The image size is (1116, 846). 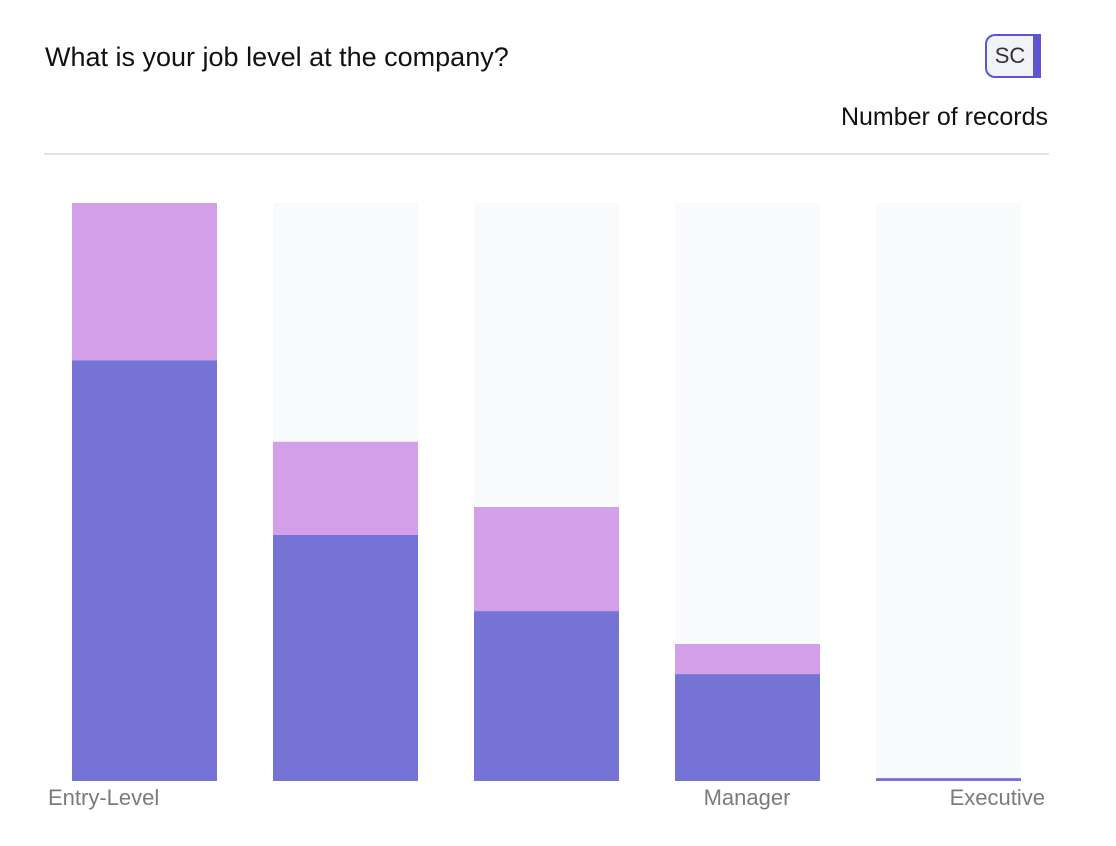 What do you see at coordinates (104, 797) in the screenshot?
I see `x-label-entry-level: Entry-Level` at bounding box center [104, 797].